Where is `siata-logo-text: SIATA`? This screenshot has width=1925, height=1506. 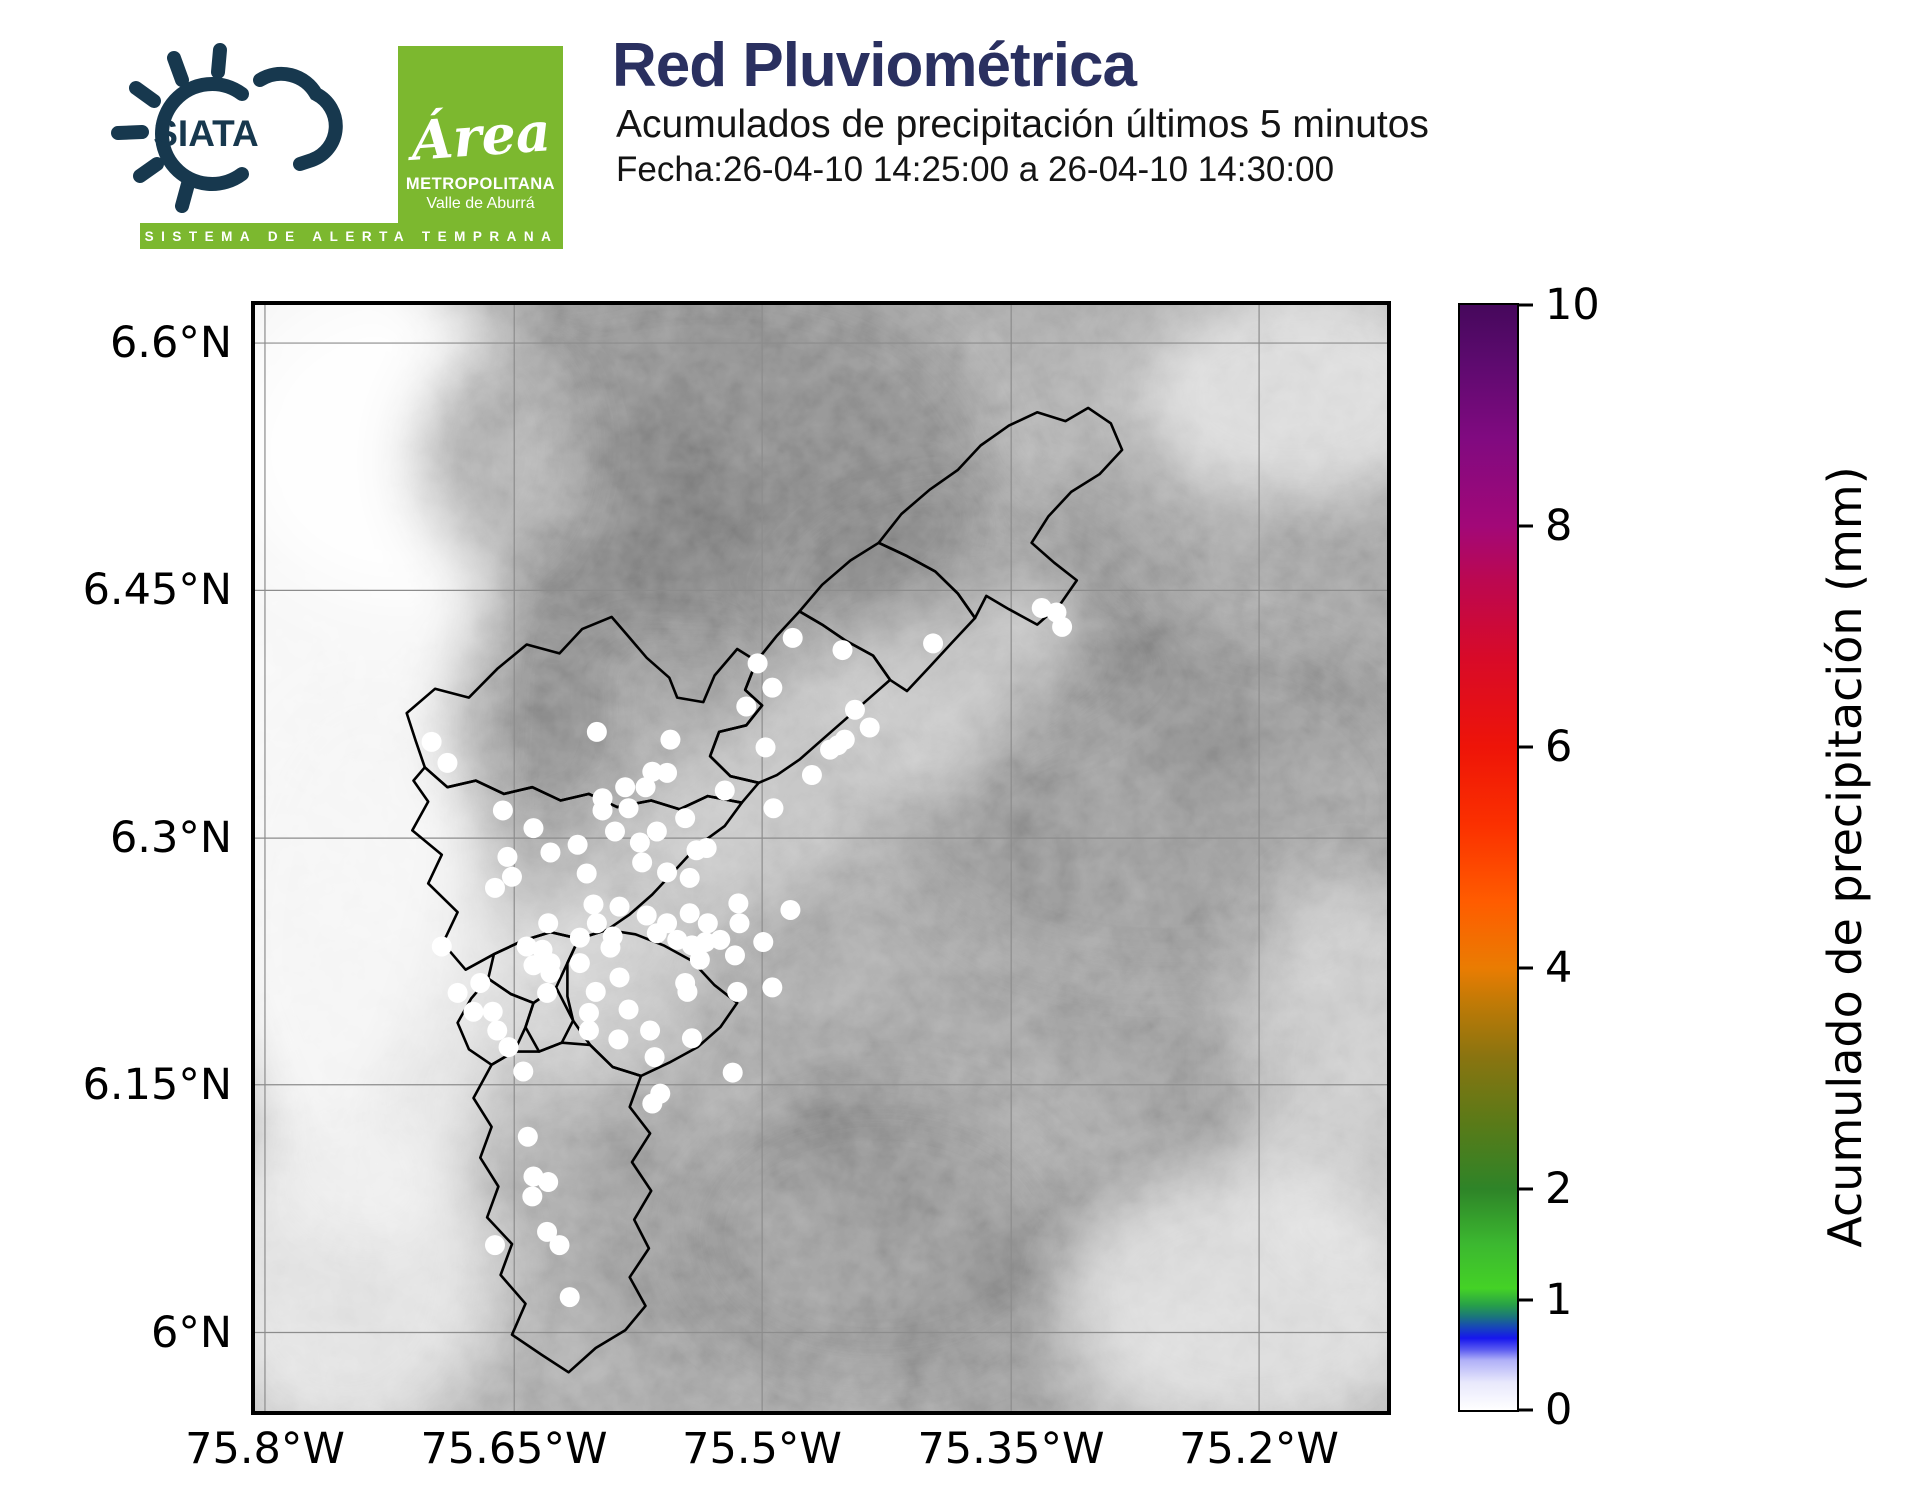 siata-logo-text: SIATA is located at coordinates (206, 133).